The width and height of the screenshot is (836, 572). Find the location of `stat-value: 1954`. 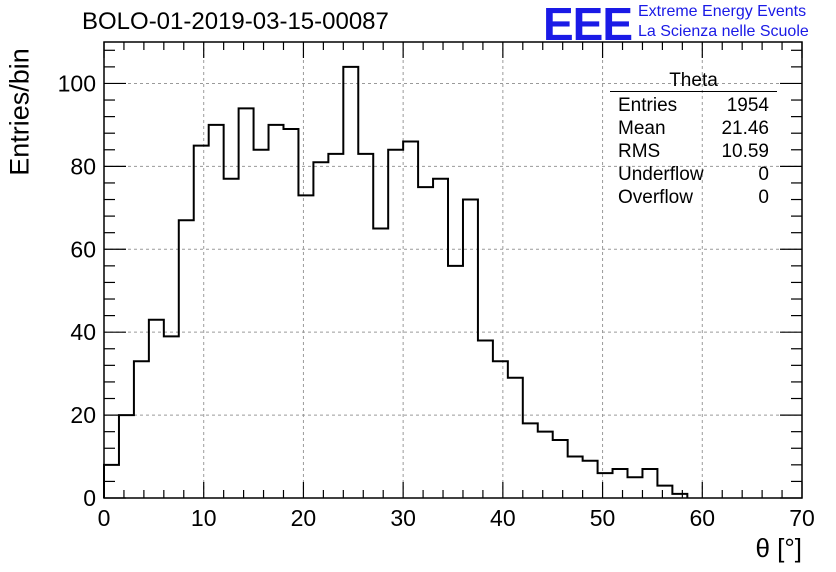

stat-value: 1954 is located at coordinates (747, 105).